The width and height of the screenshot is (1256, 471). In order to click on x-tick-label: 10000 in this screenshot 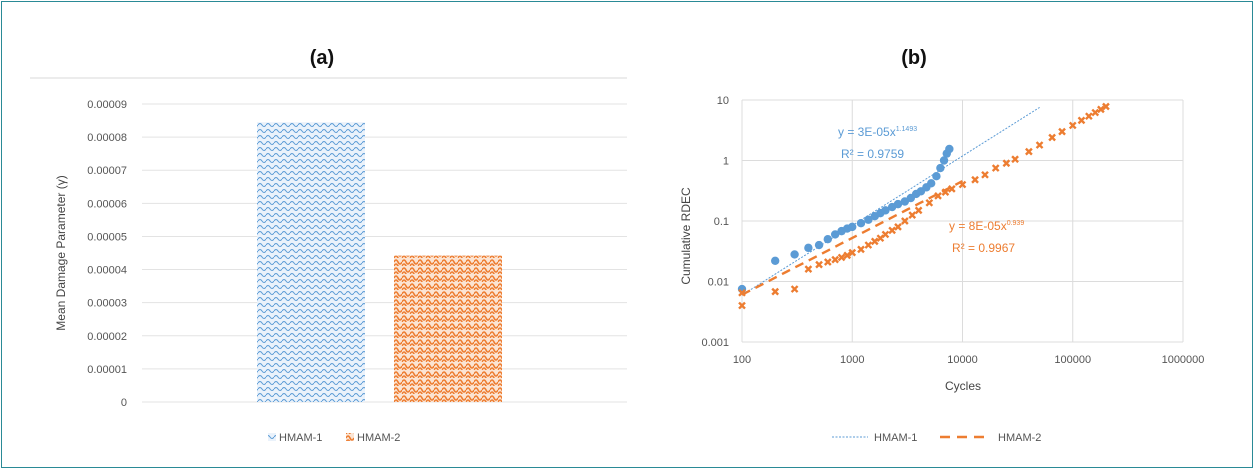, I will do `click(962, 360)`.